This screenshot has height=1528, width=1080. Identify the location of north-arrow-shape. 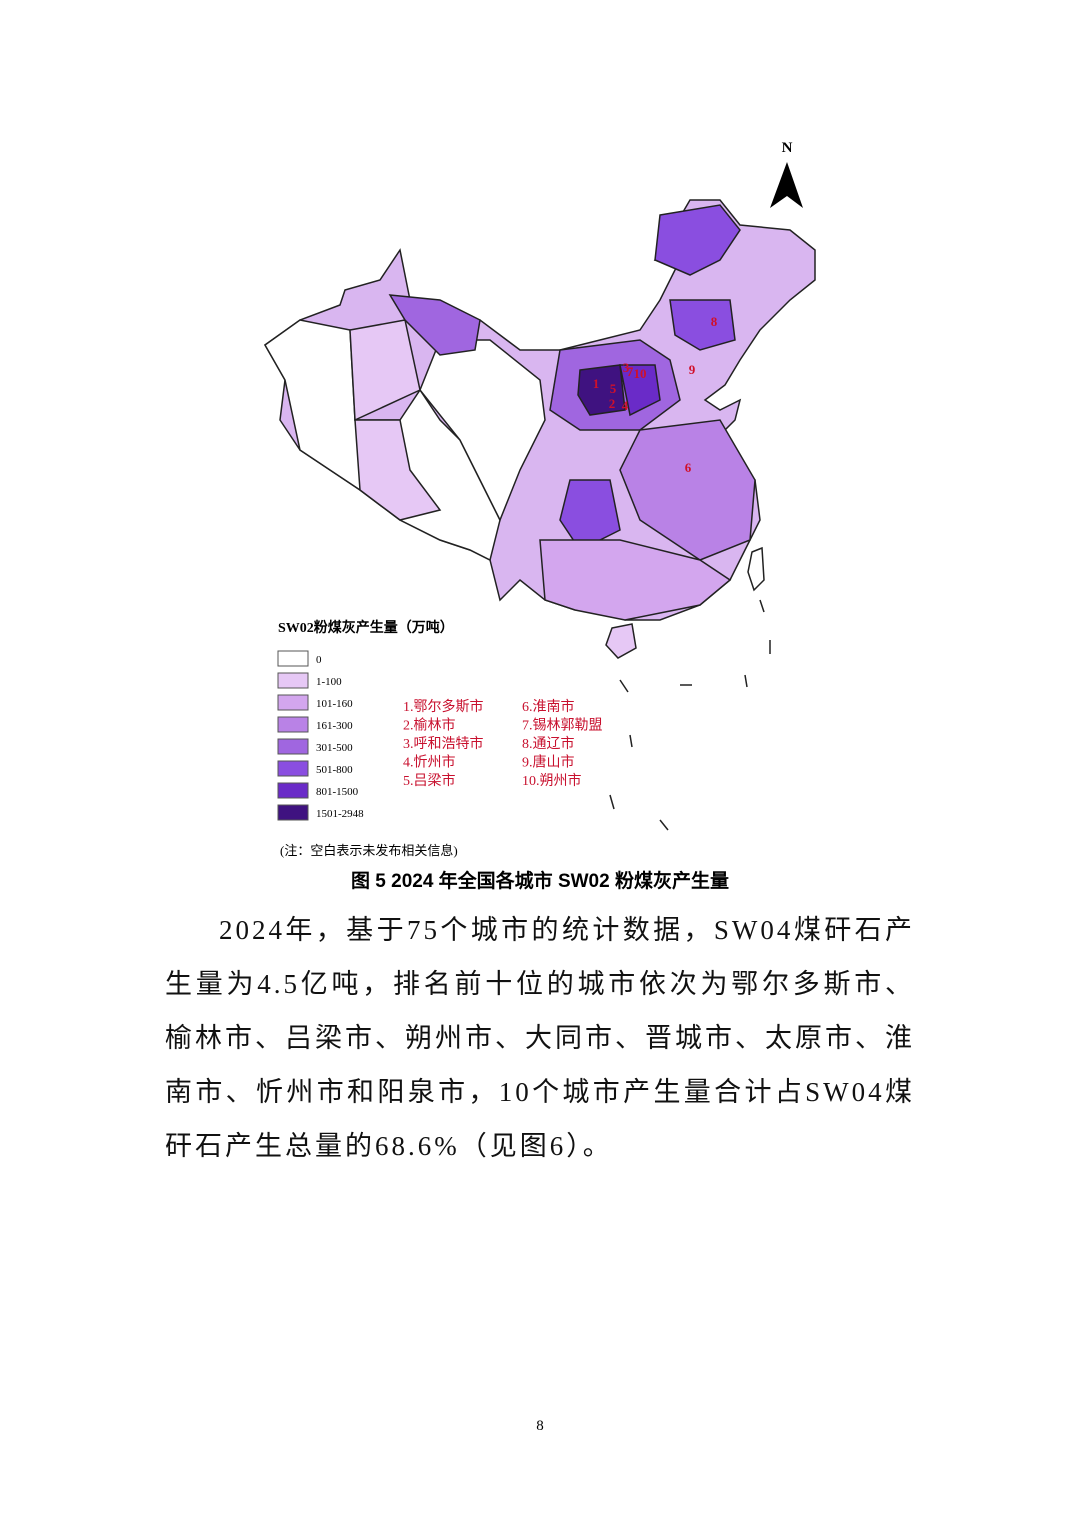
(786, 185).